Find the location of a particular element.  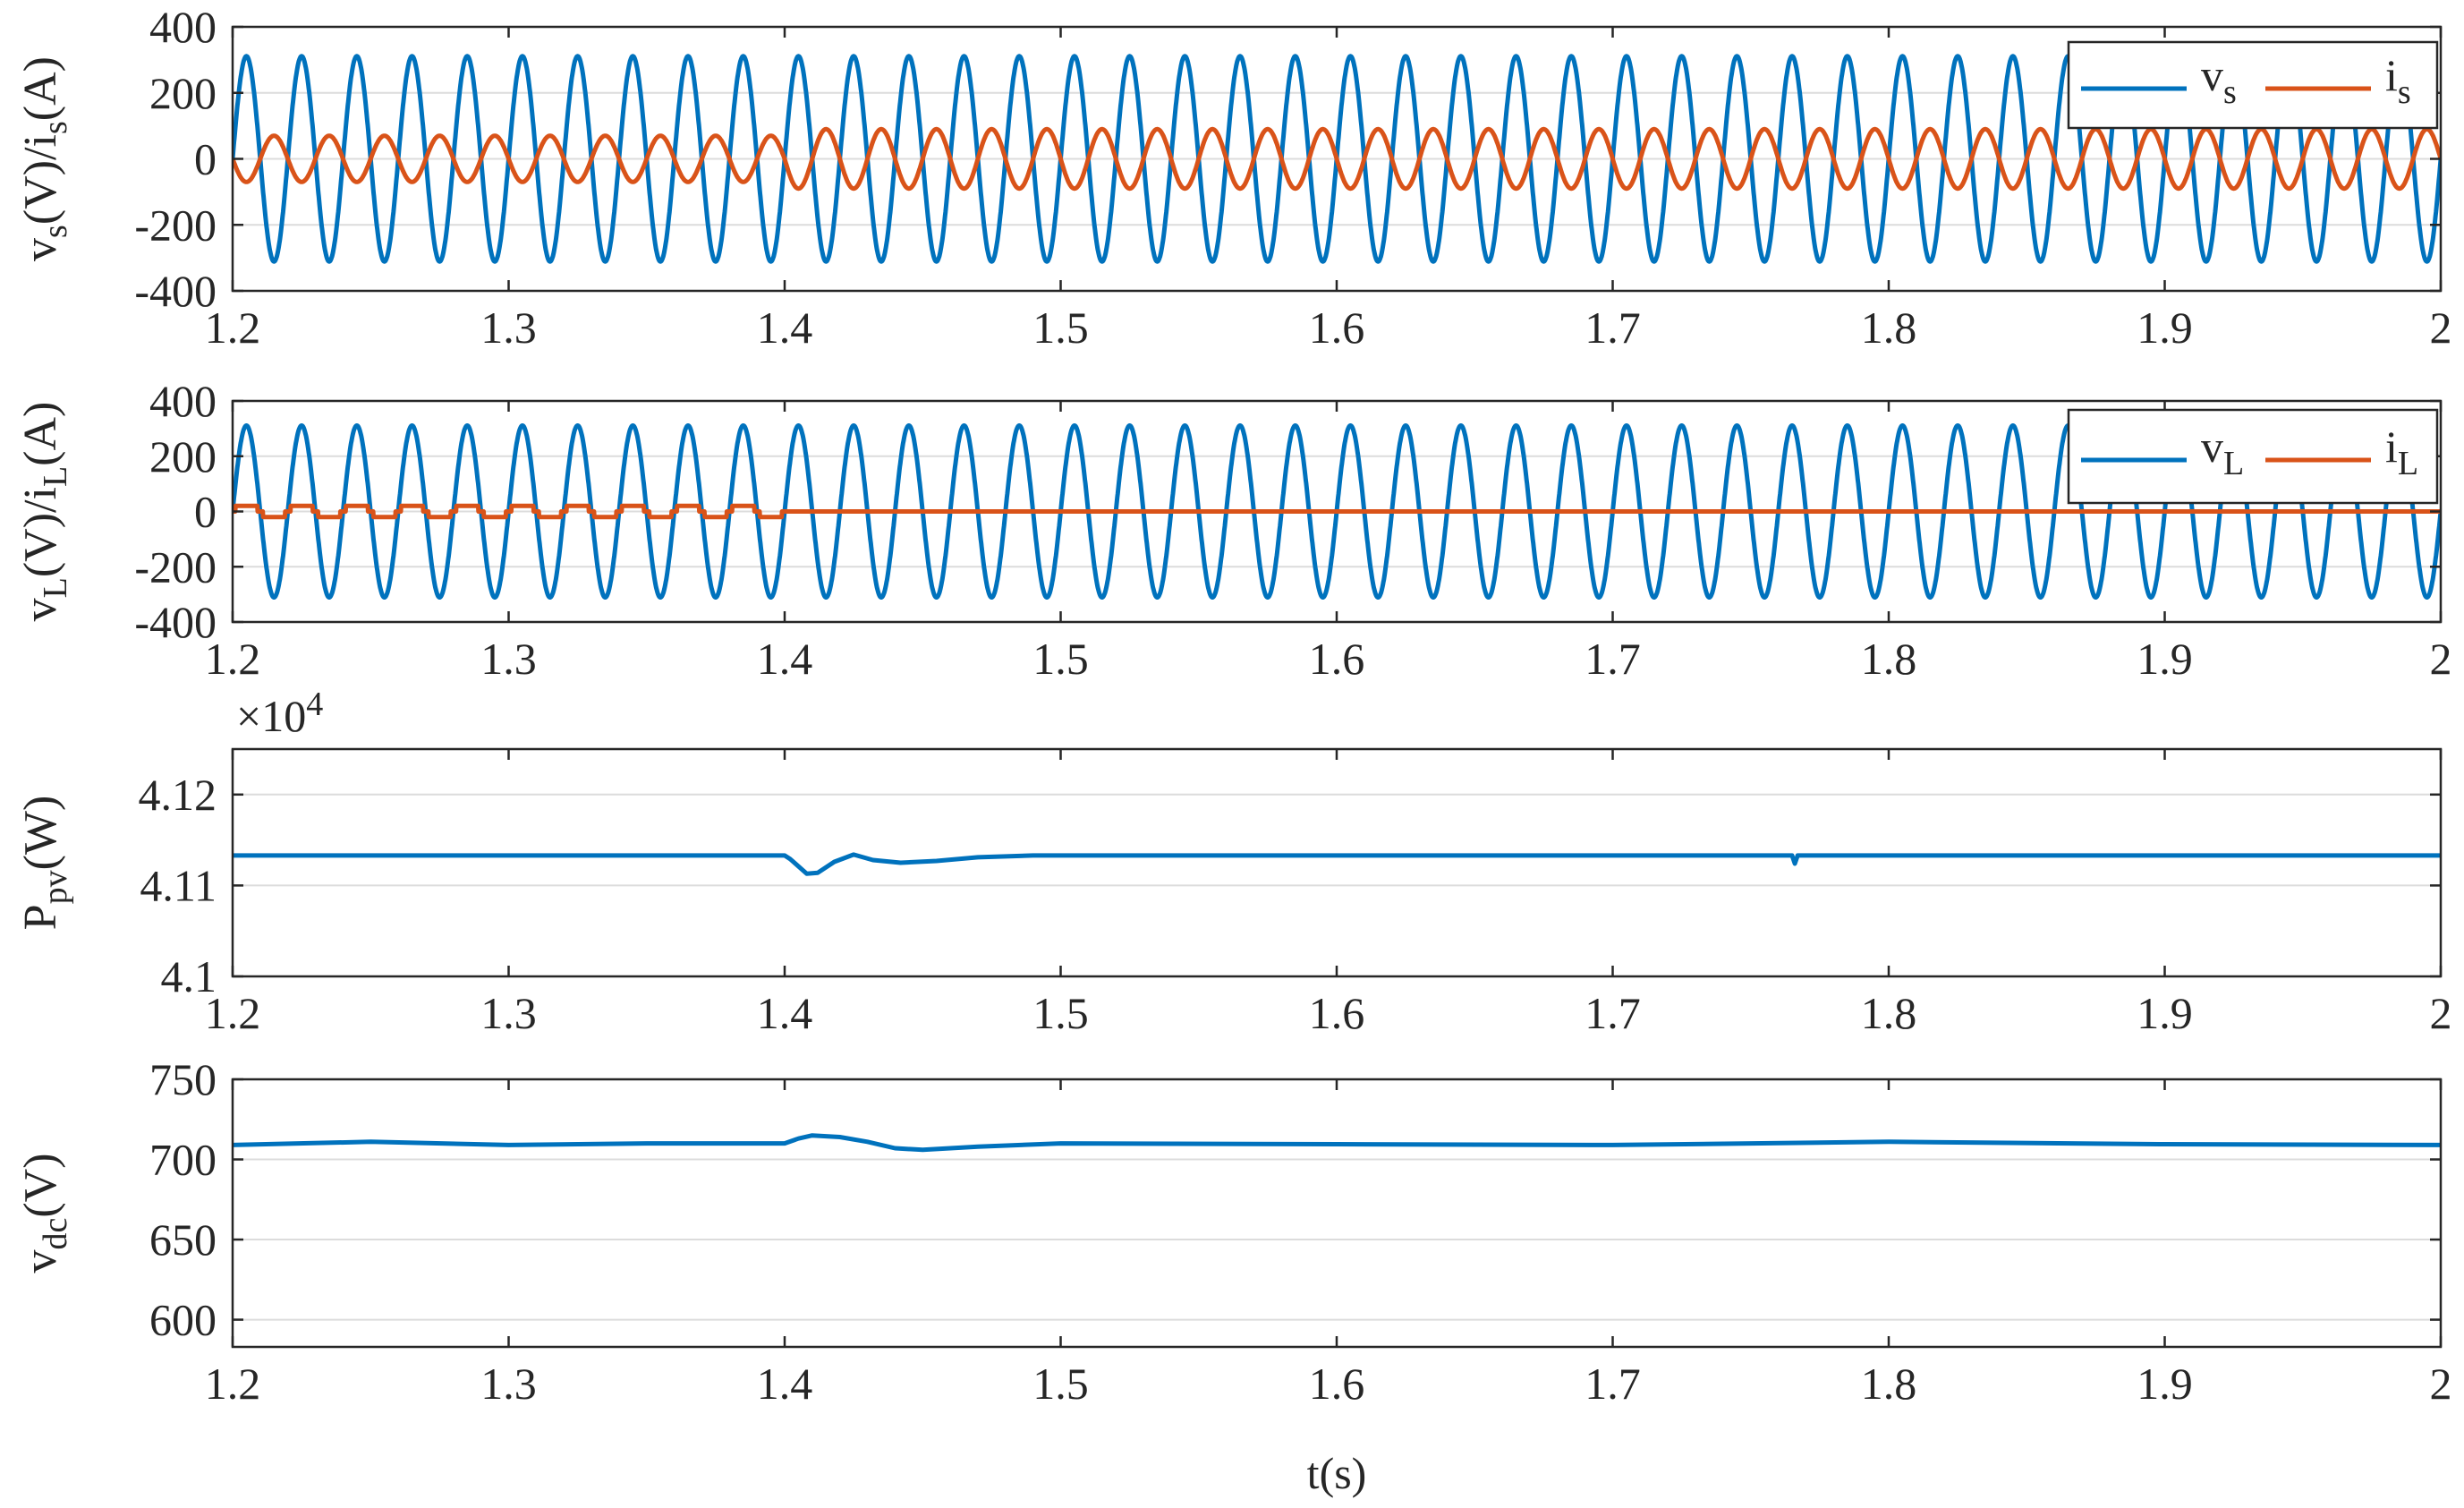

y-tick-label: 4.11 is located at coordinates (179, 885).